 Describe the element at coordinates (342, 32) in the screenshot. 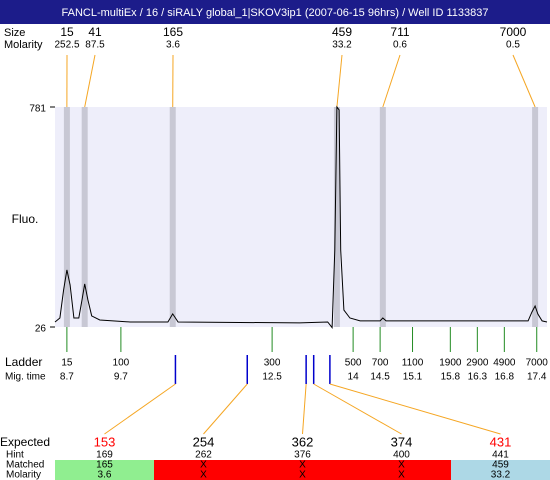

I see `peak-size: 459` at that location.